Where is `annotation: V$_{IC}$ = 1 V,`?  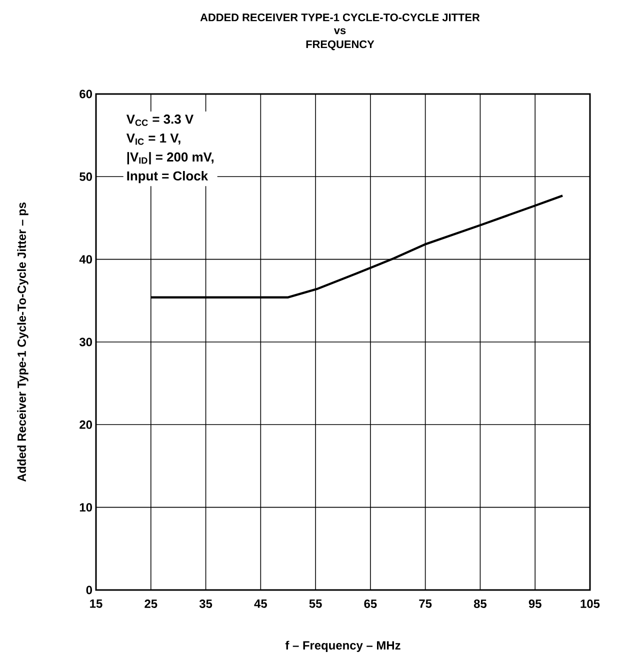 annotation: V$_{IC}$ = 1 V, is located at coordinates (153, 139).